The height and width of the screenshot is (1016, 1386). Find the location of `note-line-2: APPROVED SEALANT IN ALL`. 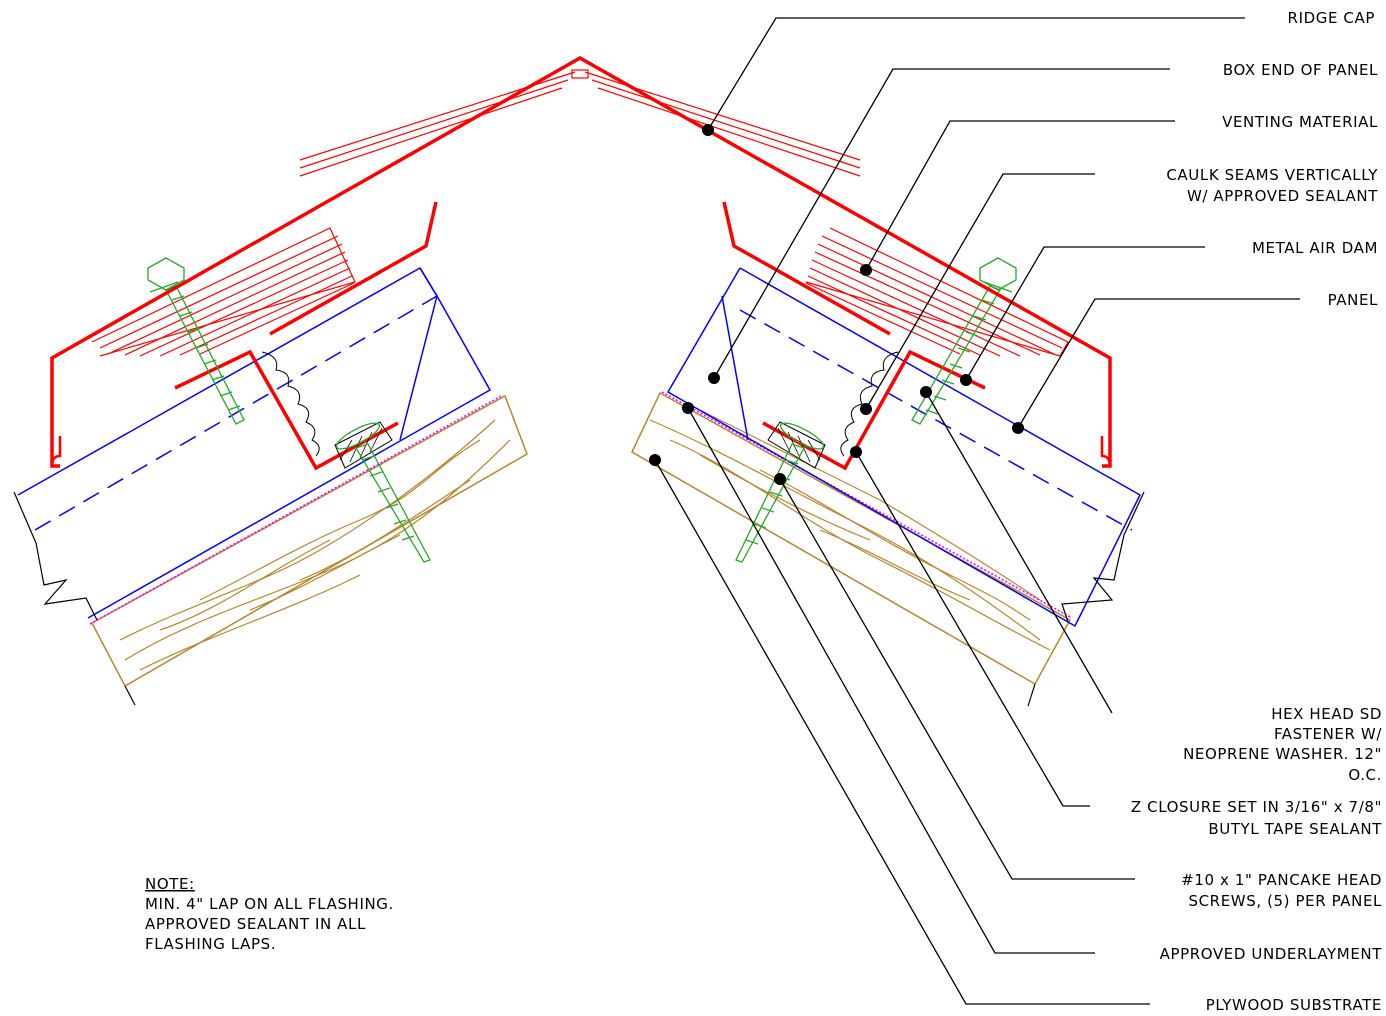

note-line-2: APPROVED SEALANT IN ALL is located at coordinates (255, 924).